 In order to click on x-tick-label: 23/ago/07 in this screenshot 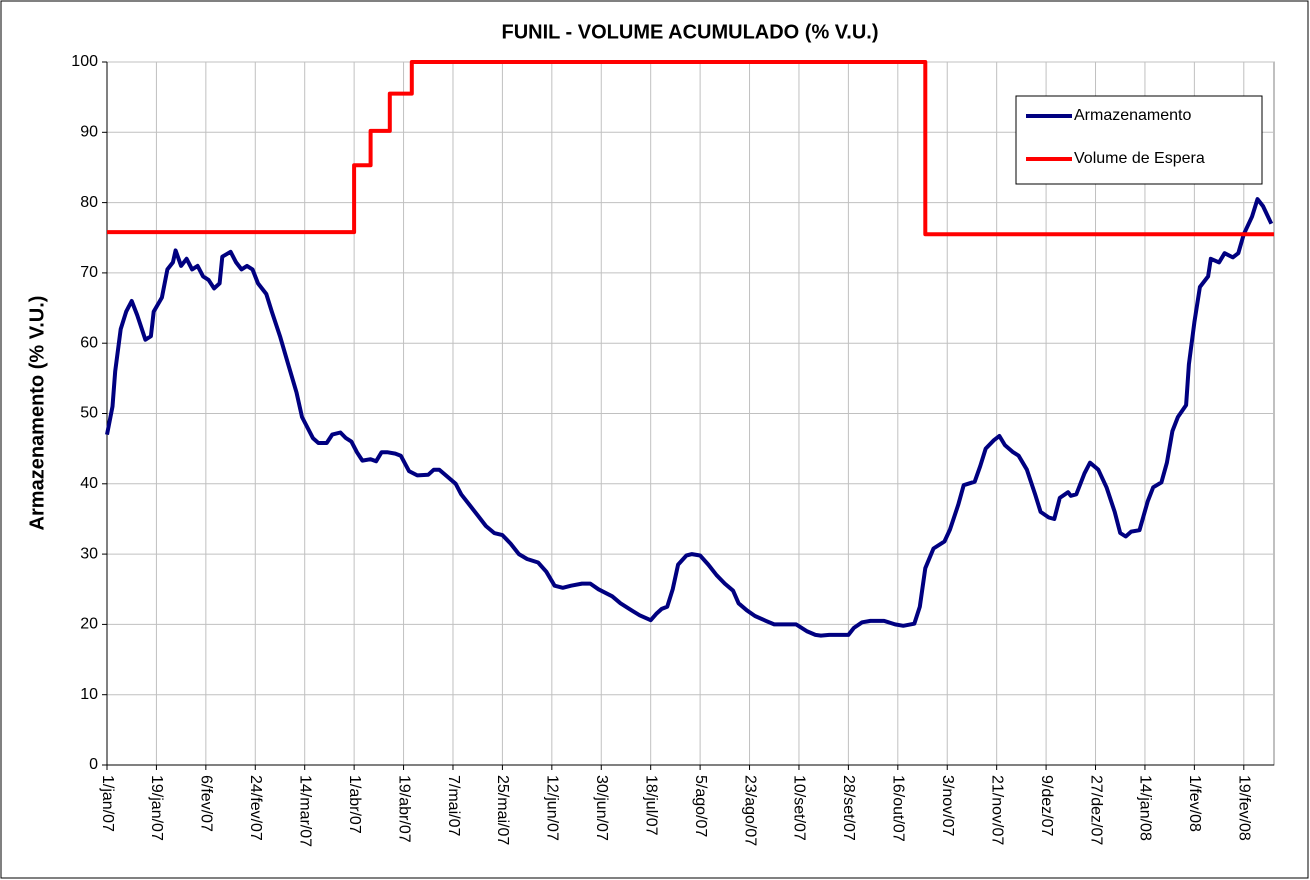, I will do `click(749, 810)`.